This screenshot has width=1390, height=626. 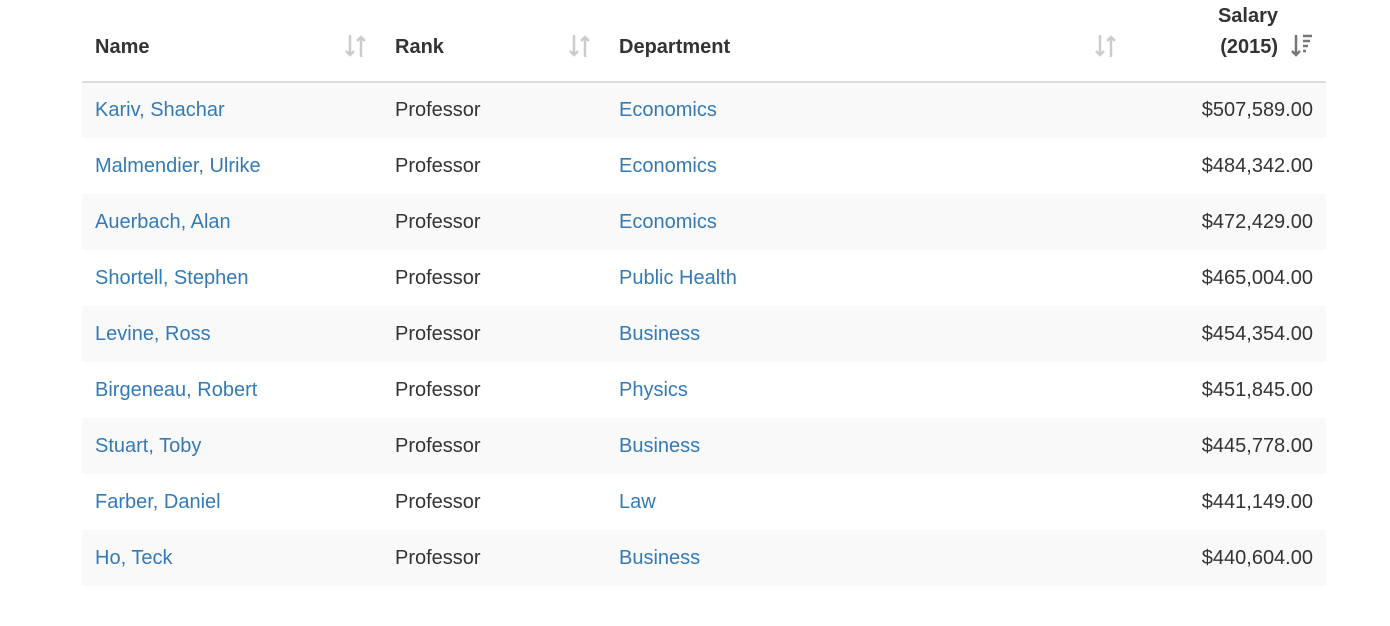 I want to click on header-row: Name Rank Department Salary (2015), so click(x=704, y=41).